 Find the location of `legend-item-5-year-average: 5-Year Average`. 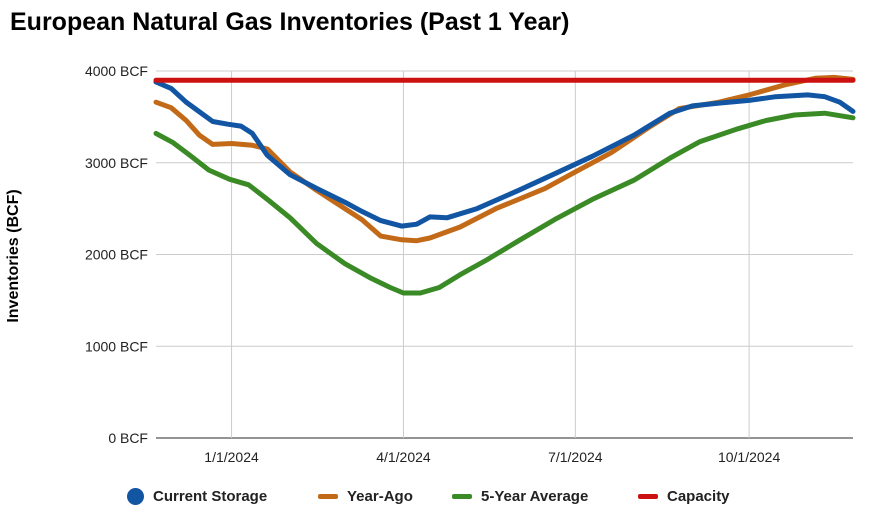

legend-item-5-year-average: 5-Year Average is located at coordinates (520, 496).